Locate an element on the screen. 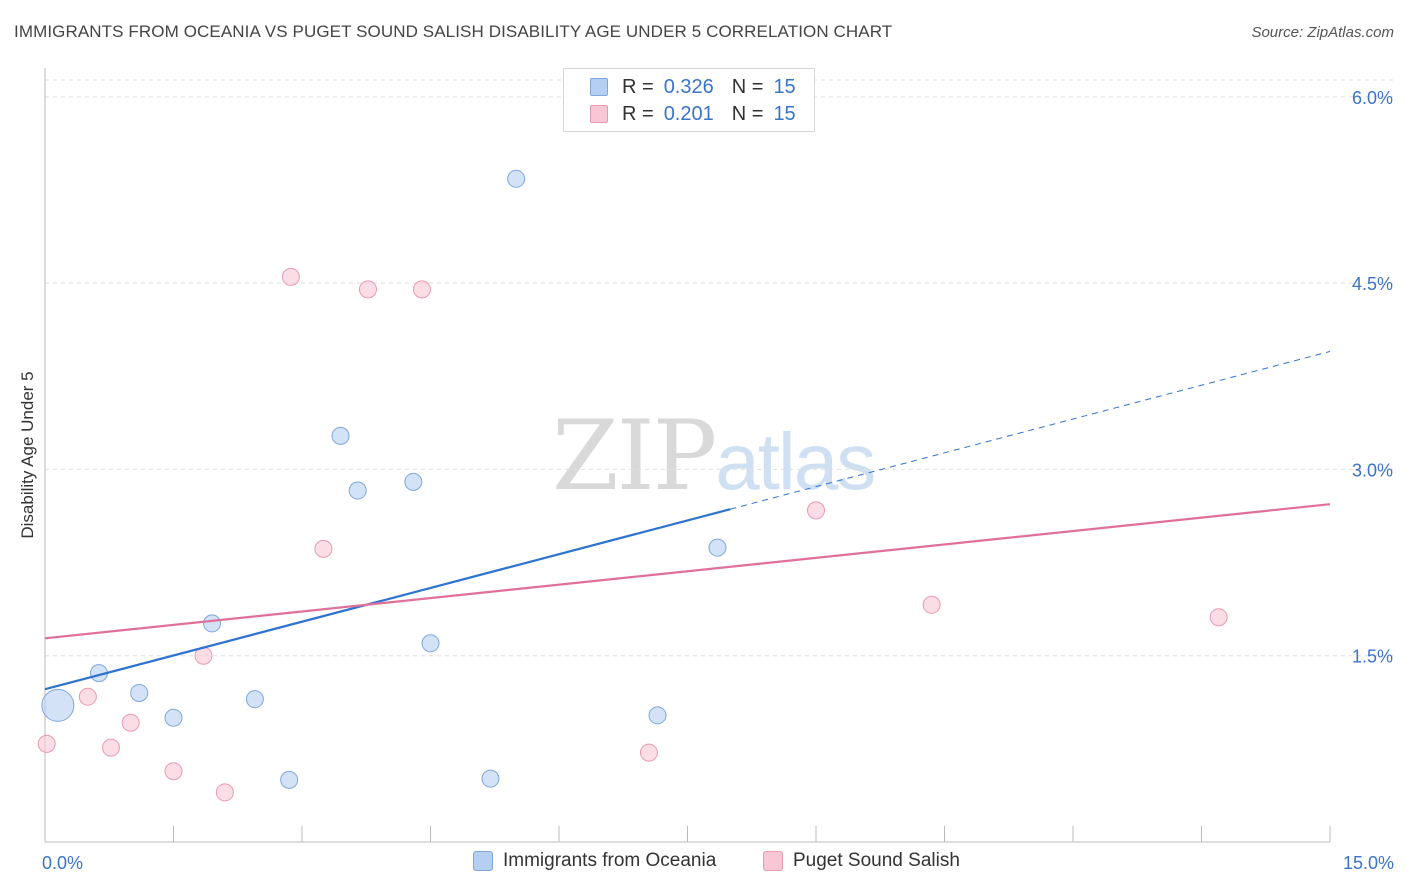  oceania-legend-swatch is located at coordinates (483, 861).